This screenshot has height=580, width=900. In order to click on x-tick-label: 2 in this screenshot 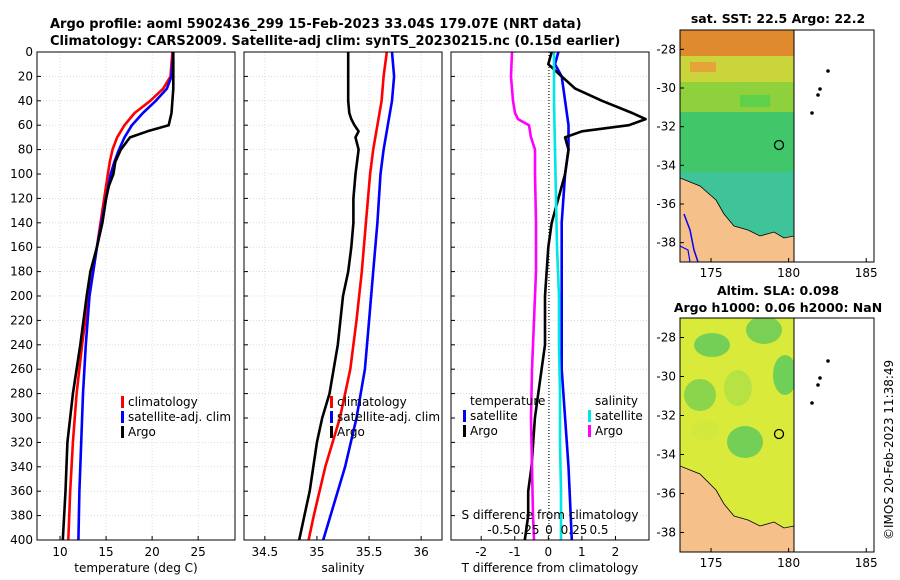, I will do `click(616, 552)`.